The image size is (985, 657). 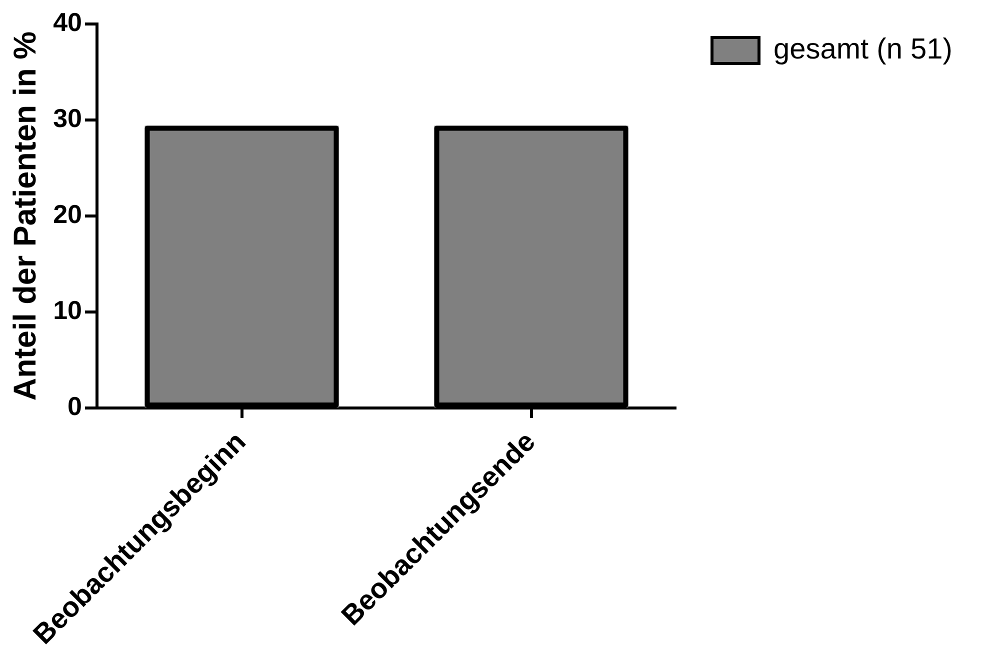 What do you see at coordinates (863, 50) in the screenshot?
I see `legend-label: gesamt (n 51)` at bounding box center [863, 50].